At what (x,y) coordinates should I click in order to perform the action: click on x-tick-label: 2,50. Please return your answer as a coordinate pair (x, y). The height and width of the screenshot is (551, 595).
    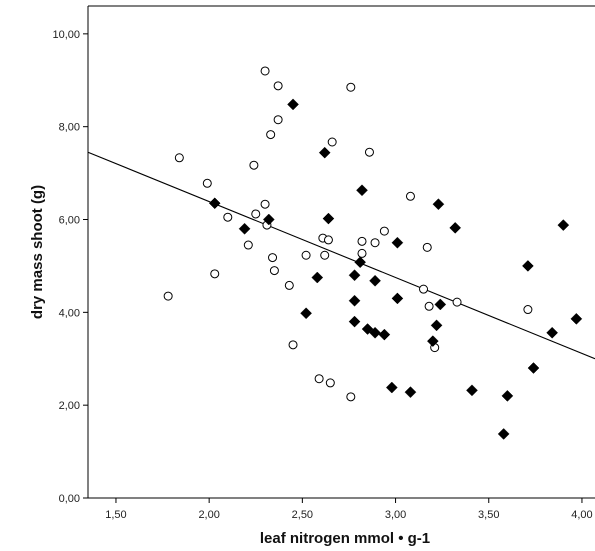
    Looking at the image, I should click on (302, 515).